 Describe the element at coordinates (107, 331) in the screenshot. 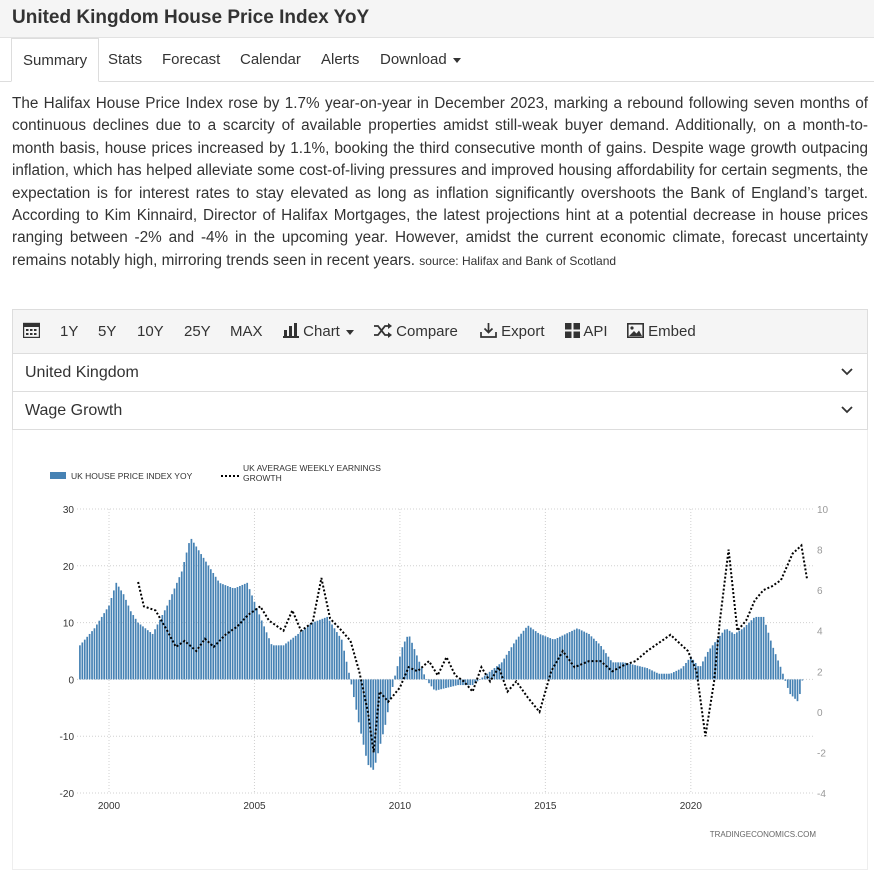

I see `range-5y-button: 5Y` at that location.